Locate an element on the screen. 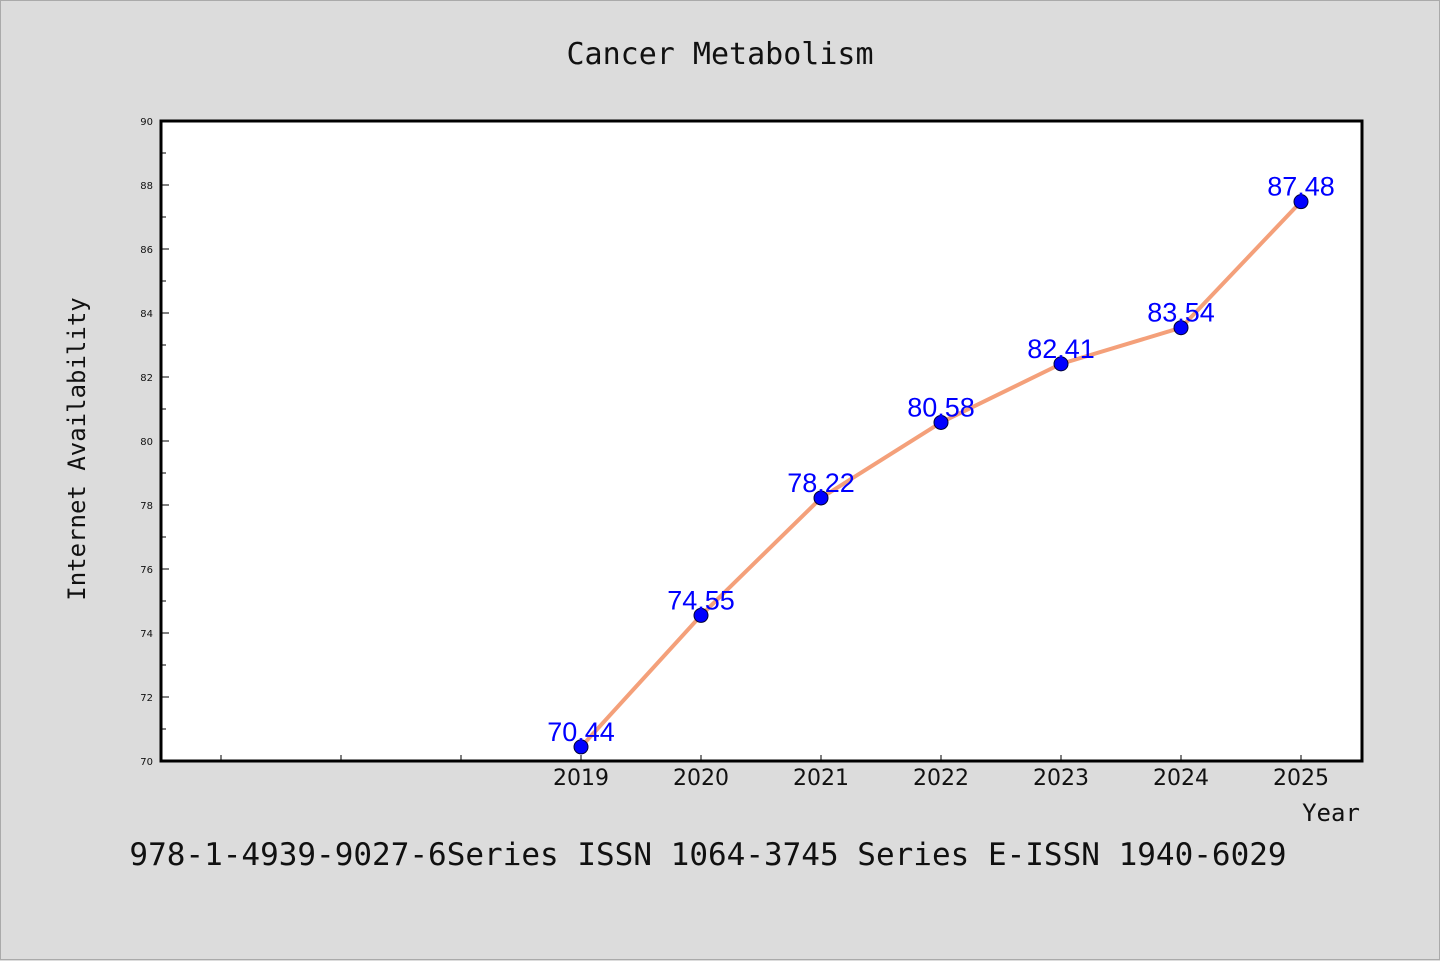 Image resolution: width=1440 pixels, height=961 pixels. x-tick-label: 2025 is located at coordinates (1301, 778).